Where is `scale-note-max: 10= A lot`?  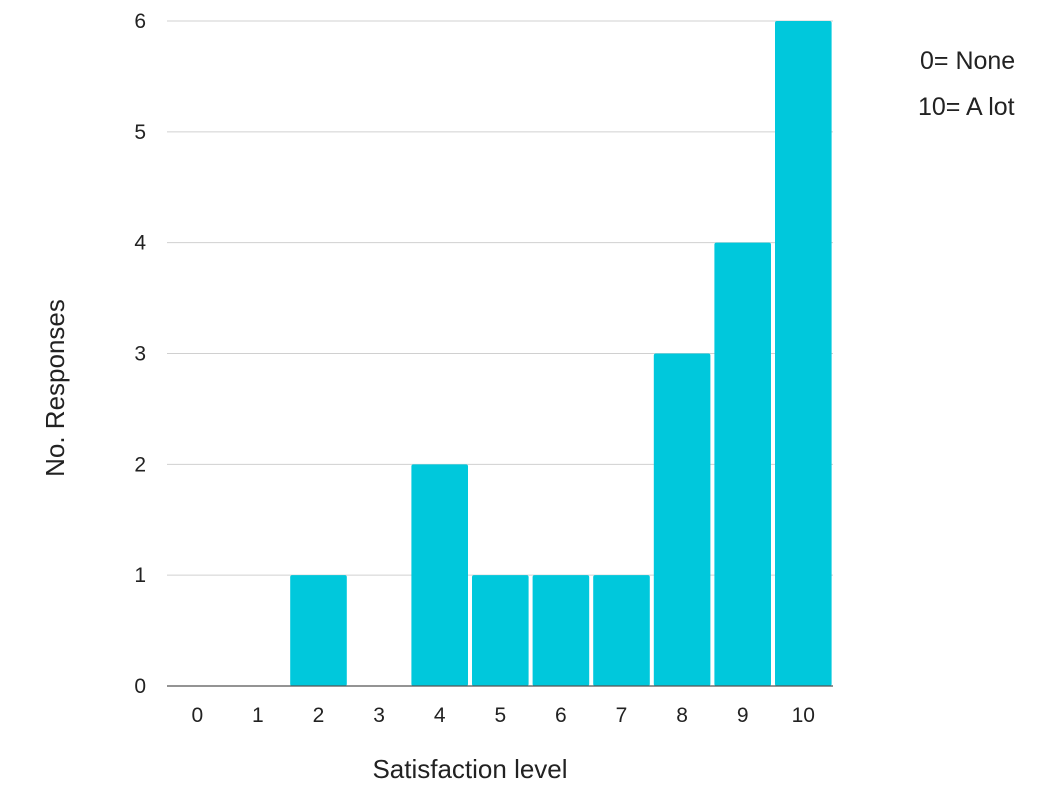
scale-note-max: 10= A lot is located at coordinates (966, 107).